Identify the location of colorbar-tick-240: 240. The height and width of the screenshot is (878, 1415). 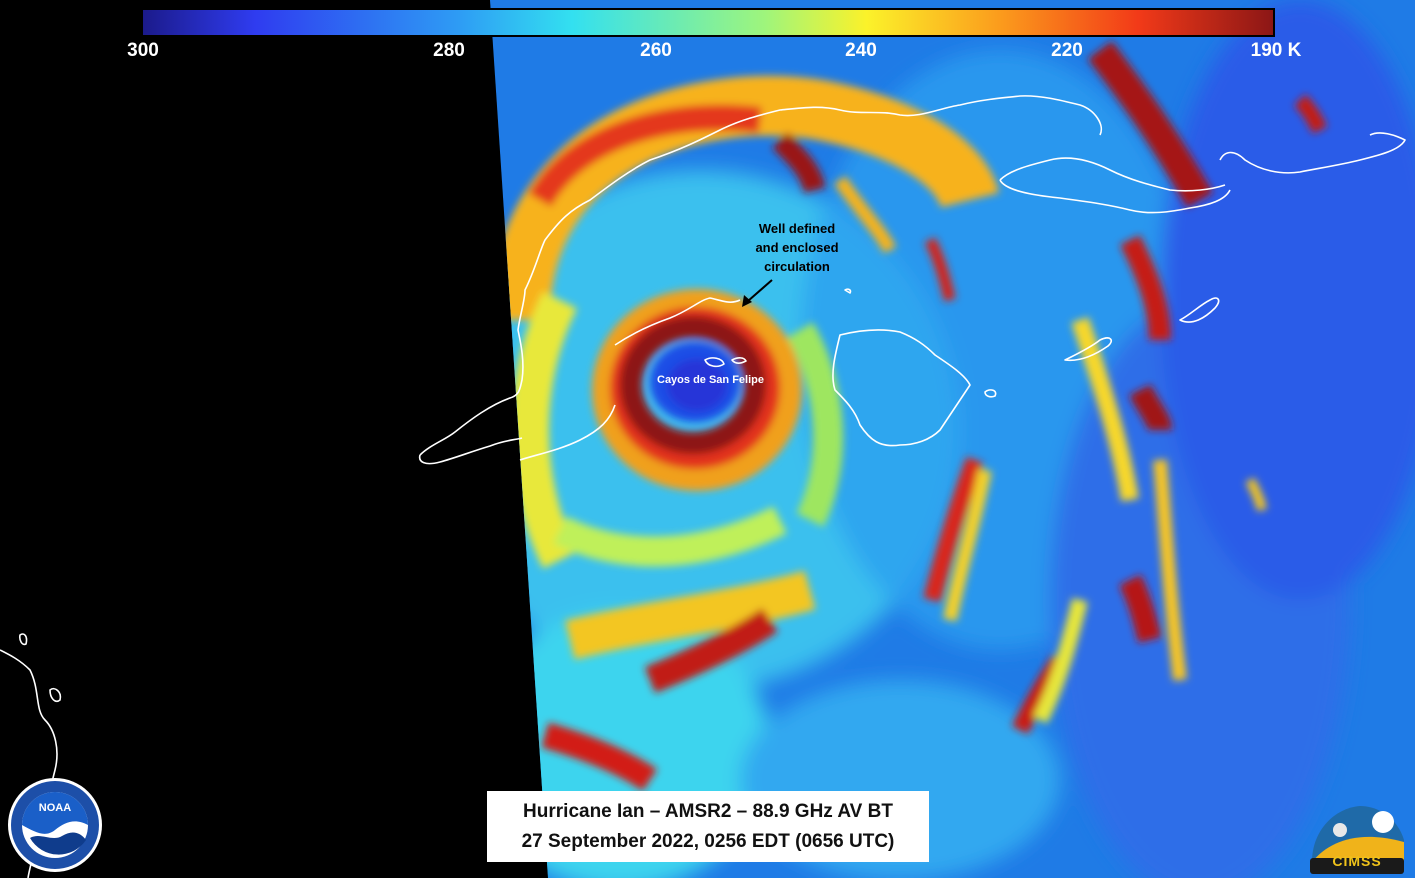
(861, 50).